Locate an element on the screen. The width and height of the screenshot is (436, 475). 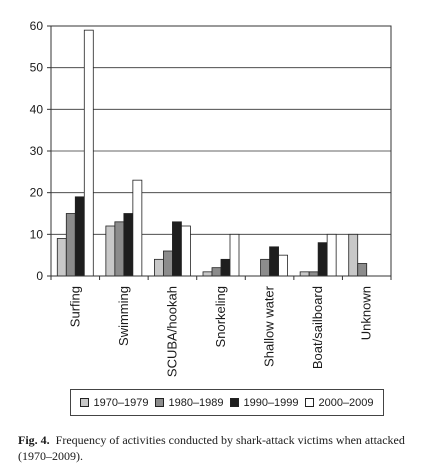
caption-lead: Fig. 4. is located at coordinates (34, 440).